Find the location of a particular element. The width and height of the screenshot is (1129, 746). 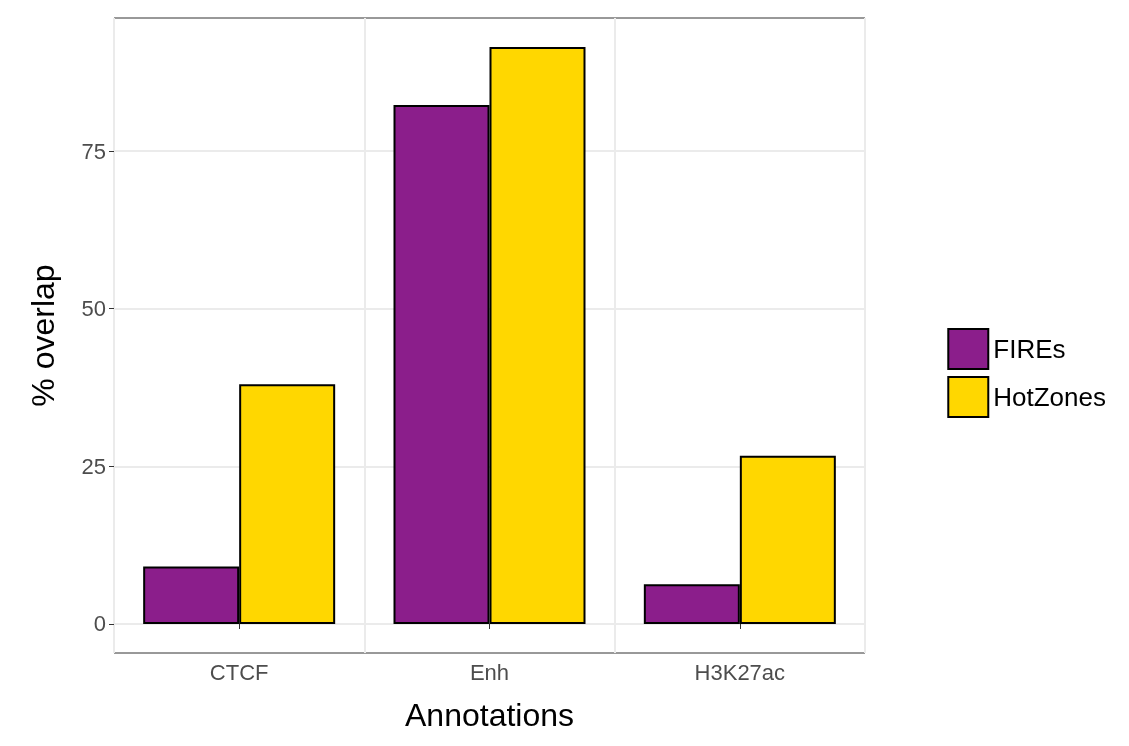

x-tick-label: CTCF is located at coordinates (239, 672).